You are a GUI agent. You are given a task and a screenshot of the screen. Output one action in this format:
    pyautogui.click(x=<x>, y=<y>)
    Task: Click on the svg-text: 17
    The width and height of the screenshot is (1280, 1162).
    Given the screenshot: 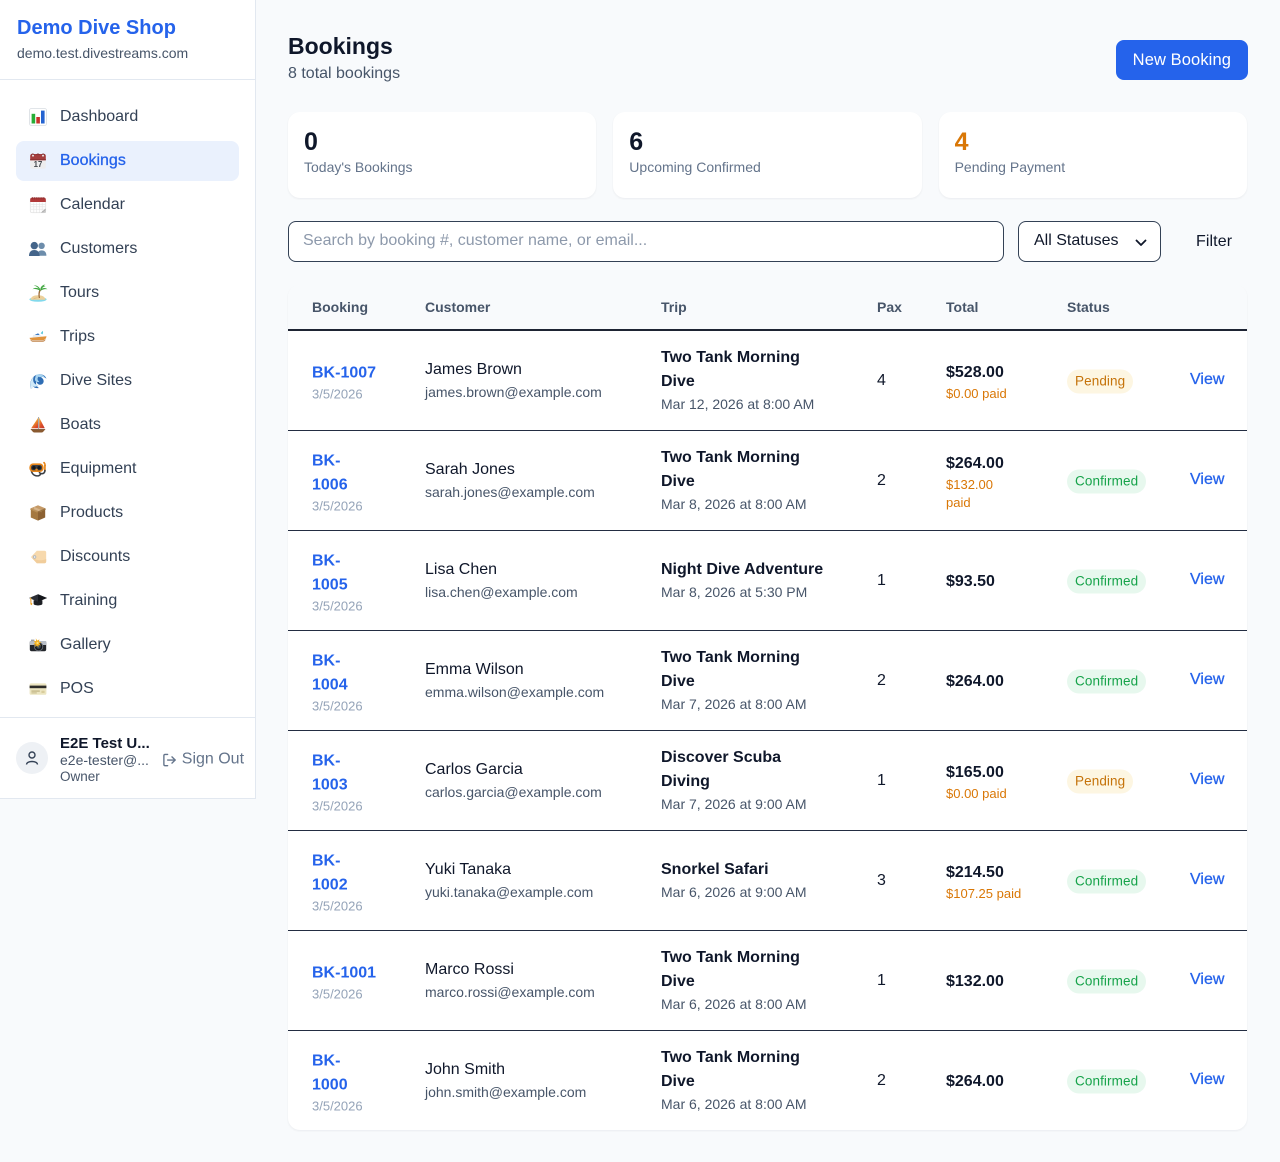 What is the action you would take?
    pyautogui.click(x=38, y=164)
    